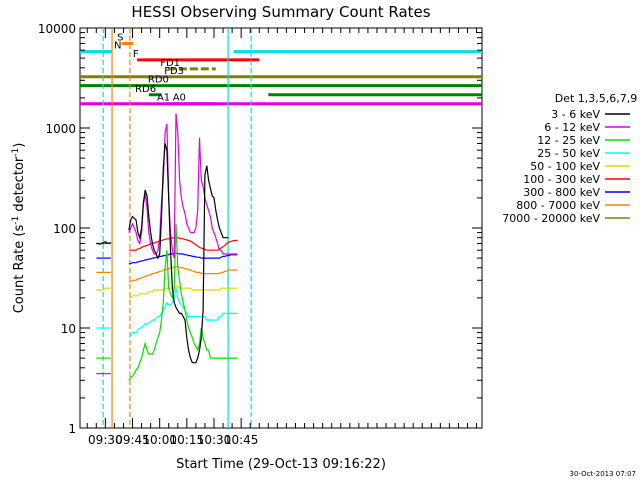 The height and width of the screenshot is (480, 640). I want to click on legend-label: 100 - 300 keV, so click(561, 179).